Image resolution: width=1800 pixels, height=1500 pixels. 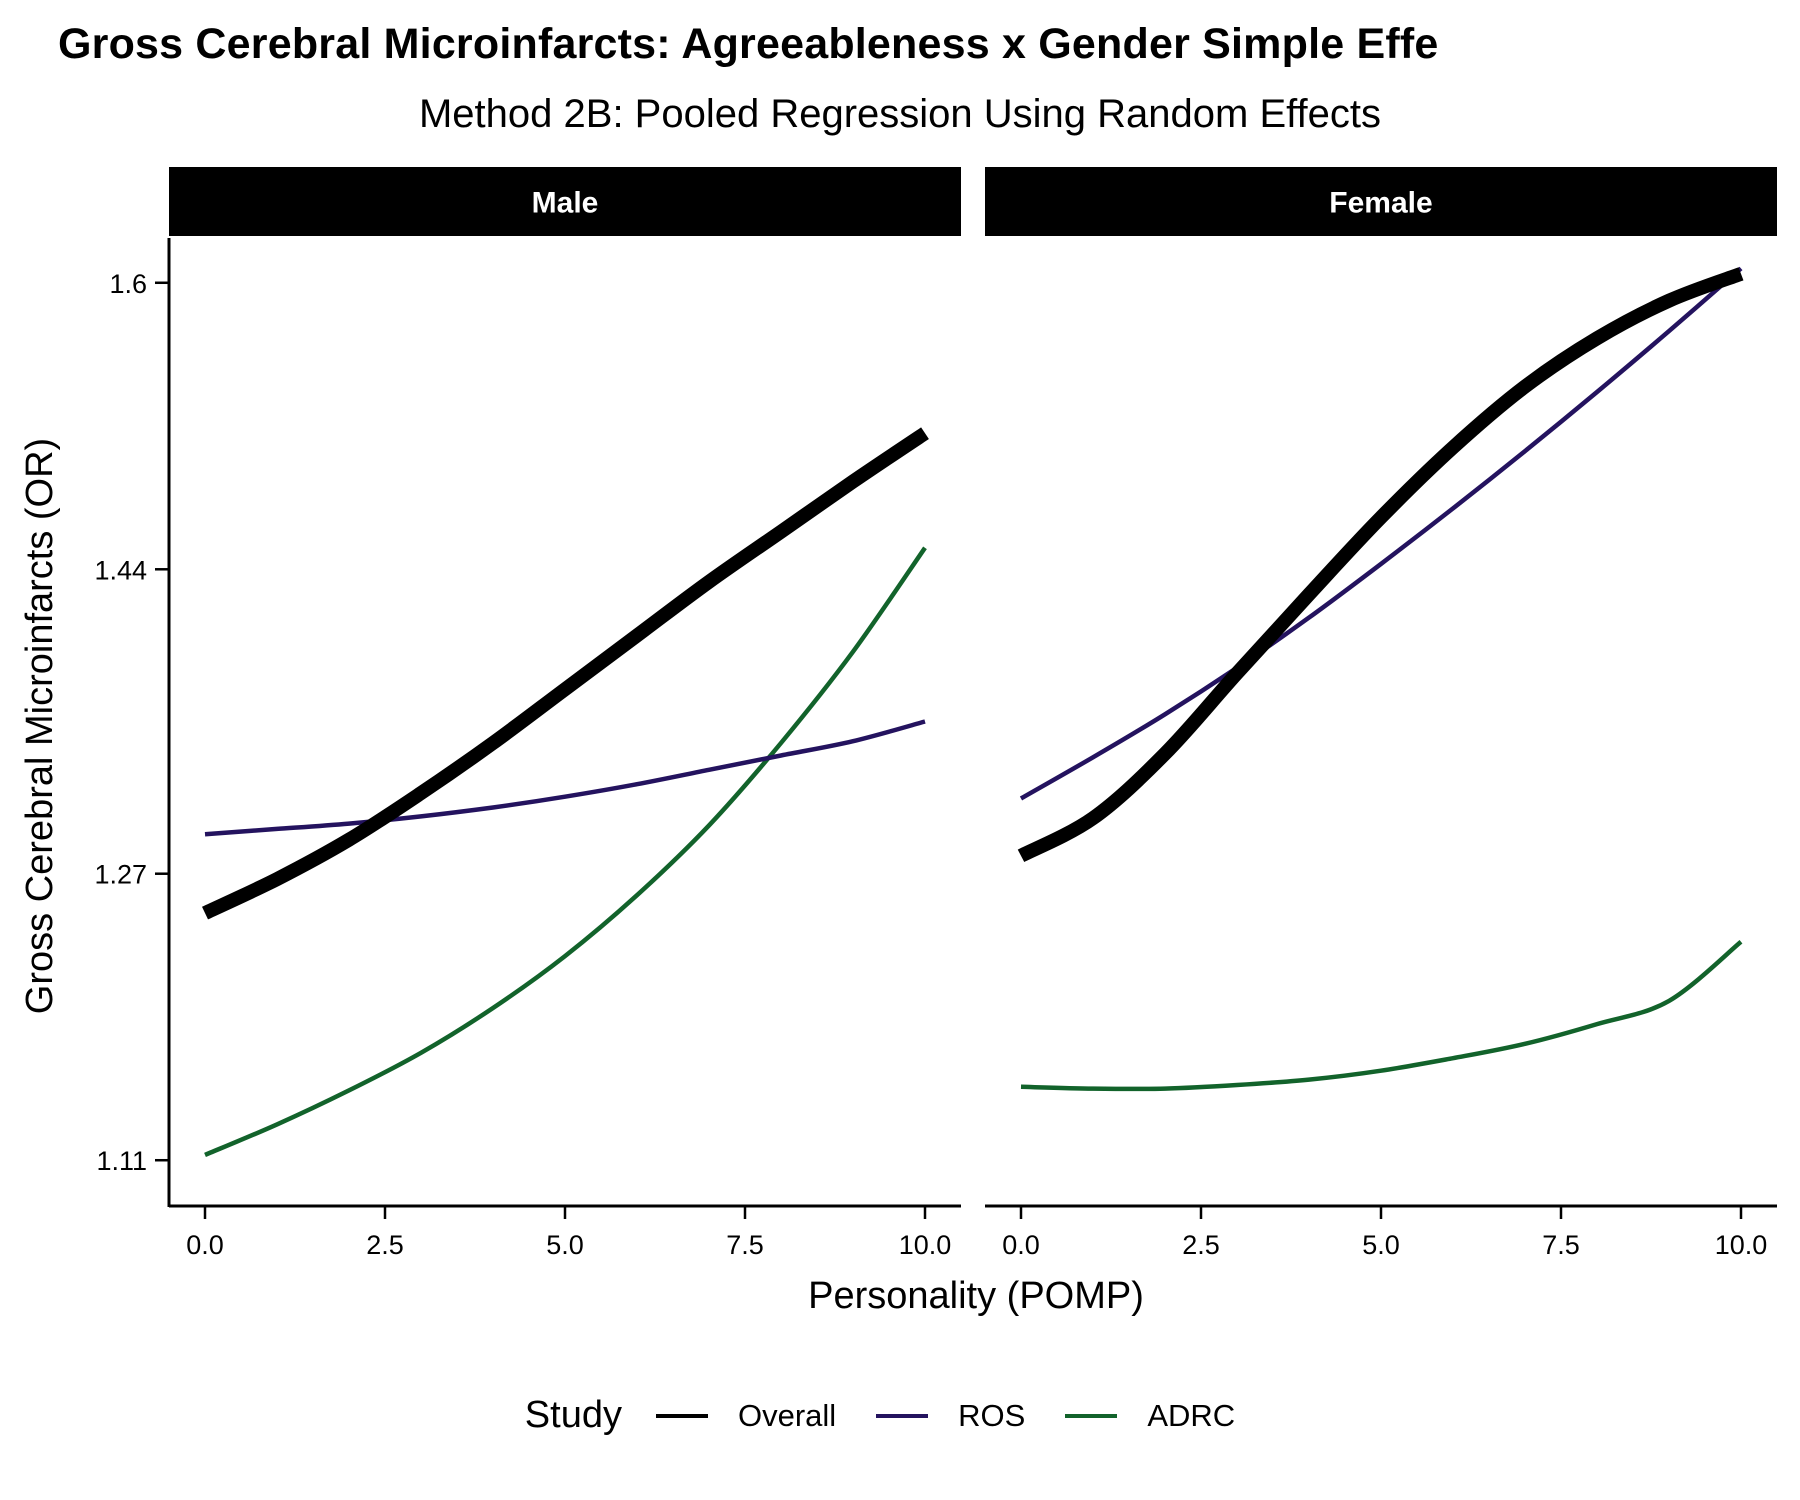 I want to click on legend-item-ros: ROS, so click(x=950, y=1416).